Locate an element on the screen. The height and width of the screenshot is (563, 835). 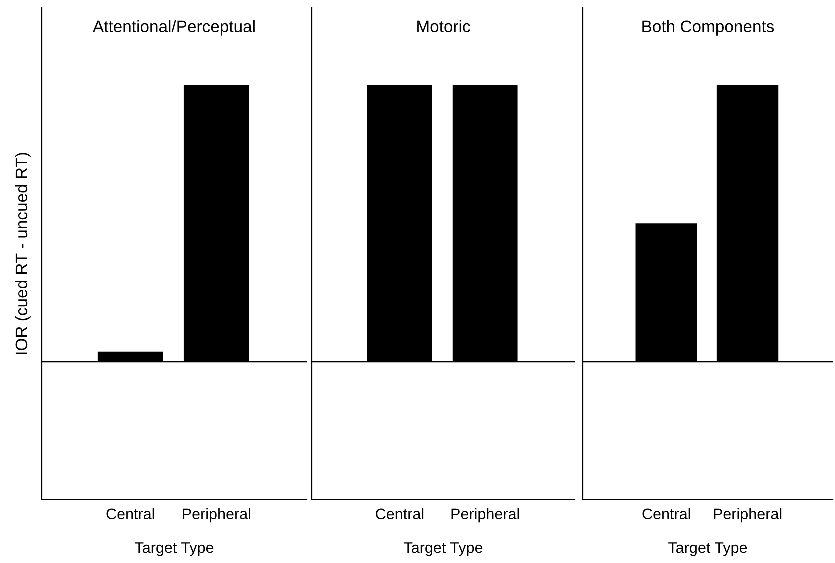
chart-title: Both Components is located at coordinates (708, 28).